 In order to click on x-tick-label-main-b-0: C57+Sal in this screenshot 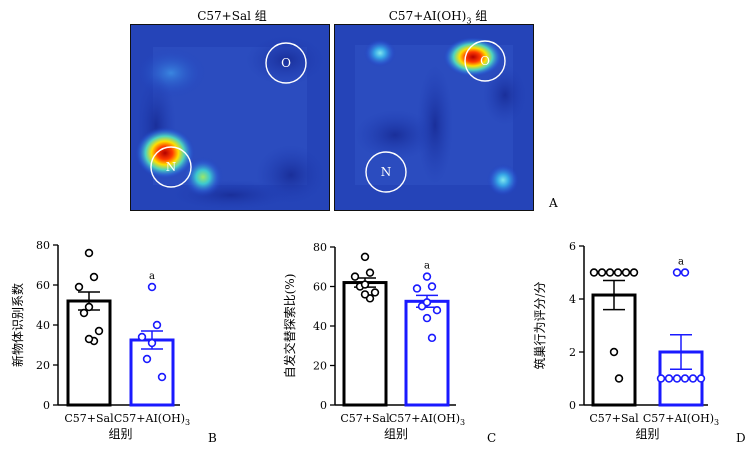, I will do `click(89, 418)`.